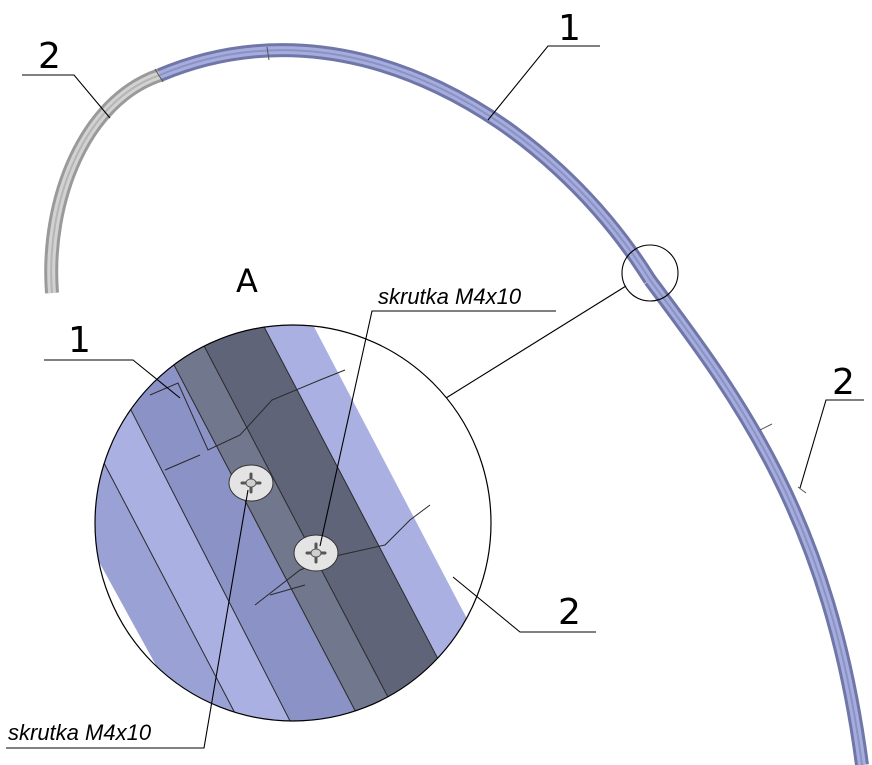 The image size is (872, 765). Describe the element at coordinates (437, 415) in the screenshot. I see `callout-screw-top: skrutka M4x10` at that location.